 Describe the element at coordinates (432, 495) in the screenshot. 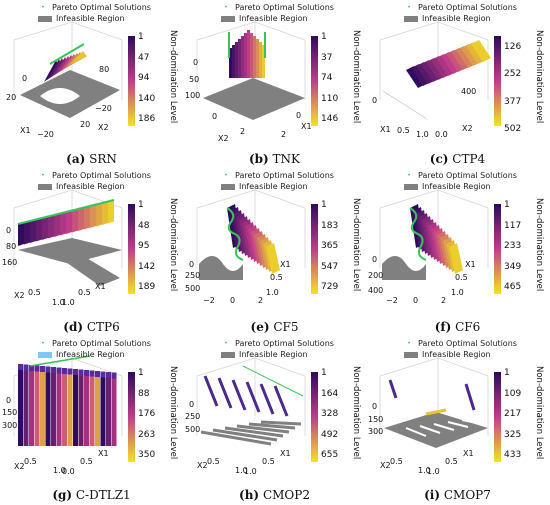

I see `caption-letter: (i)` at that location.